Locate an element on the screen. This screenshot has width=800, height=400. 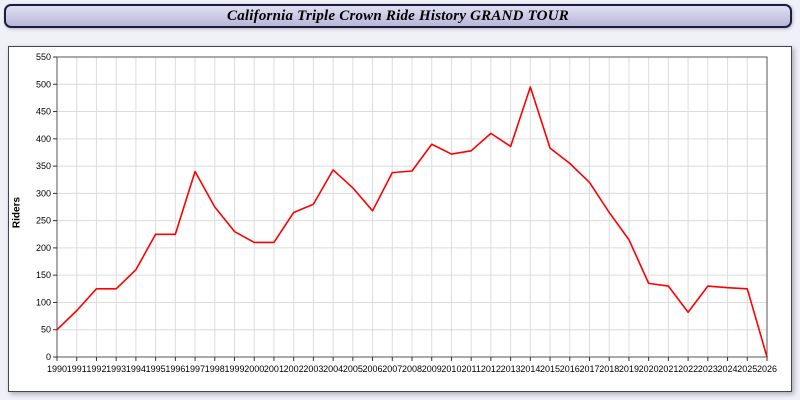
svg-text: 2002 is located at coordinates (294, 369).